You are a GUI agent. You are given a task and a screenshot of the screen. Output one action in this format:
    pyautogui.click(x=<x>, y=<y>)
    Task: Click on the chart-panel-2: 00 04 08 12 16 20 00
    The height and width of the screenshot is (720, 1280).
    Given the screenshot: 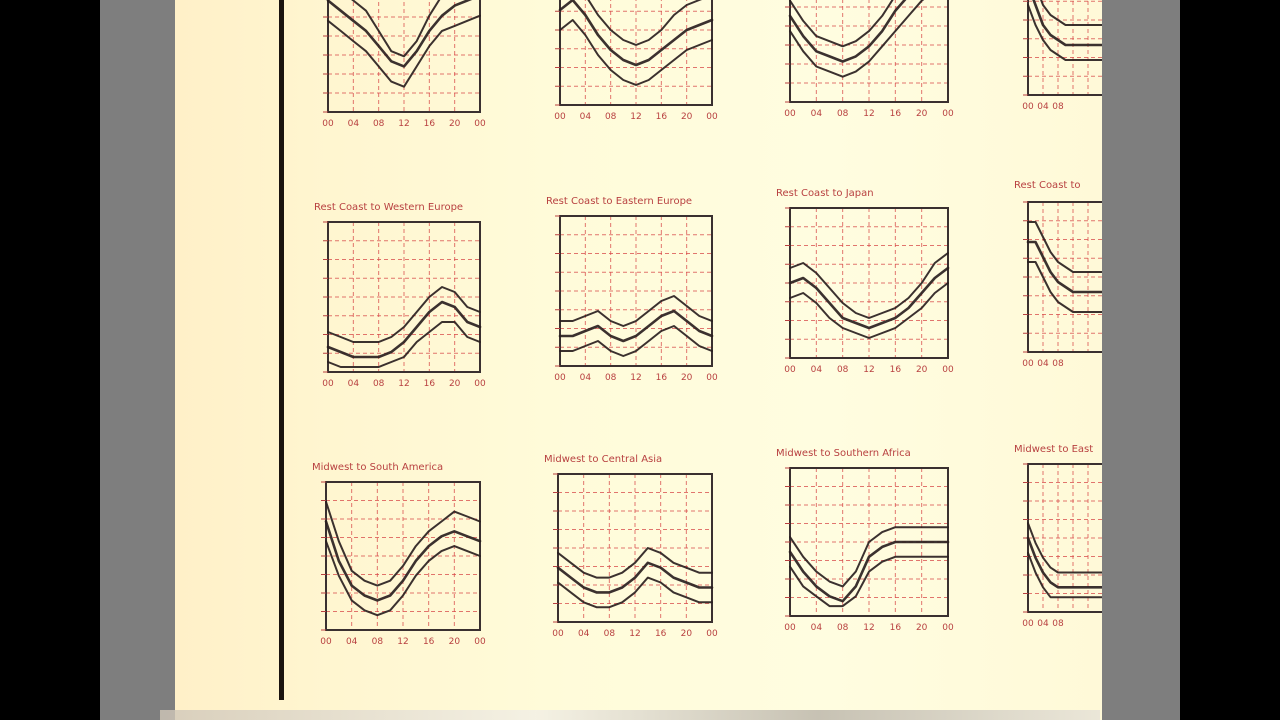 What is the action you would take?
    pyautogui.click(x=636, y=61)
    